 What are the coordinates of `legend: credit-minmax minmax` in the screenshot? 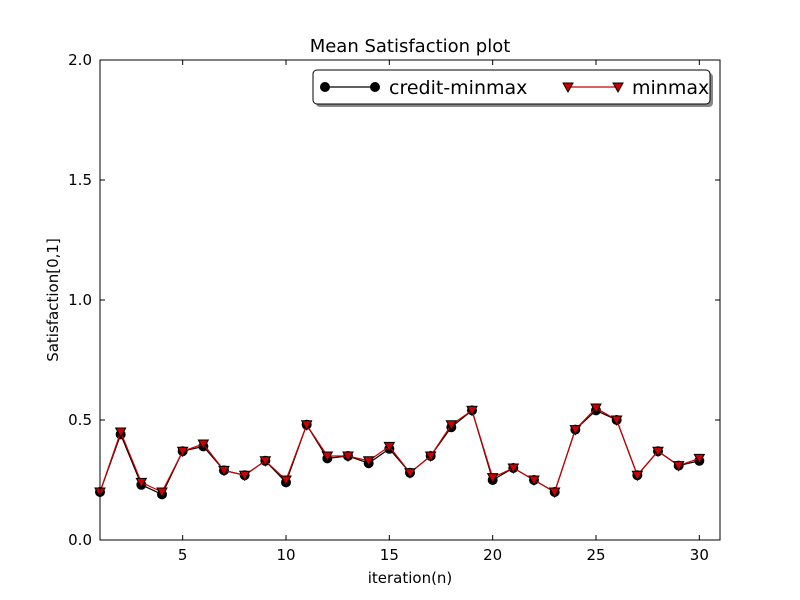 It's located at (512, 88).